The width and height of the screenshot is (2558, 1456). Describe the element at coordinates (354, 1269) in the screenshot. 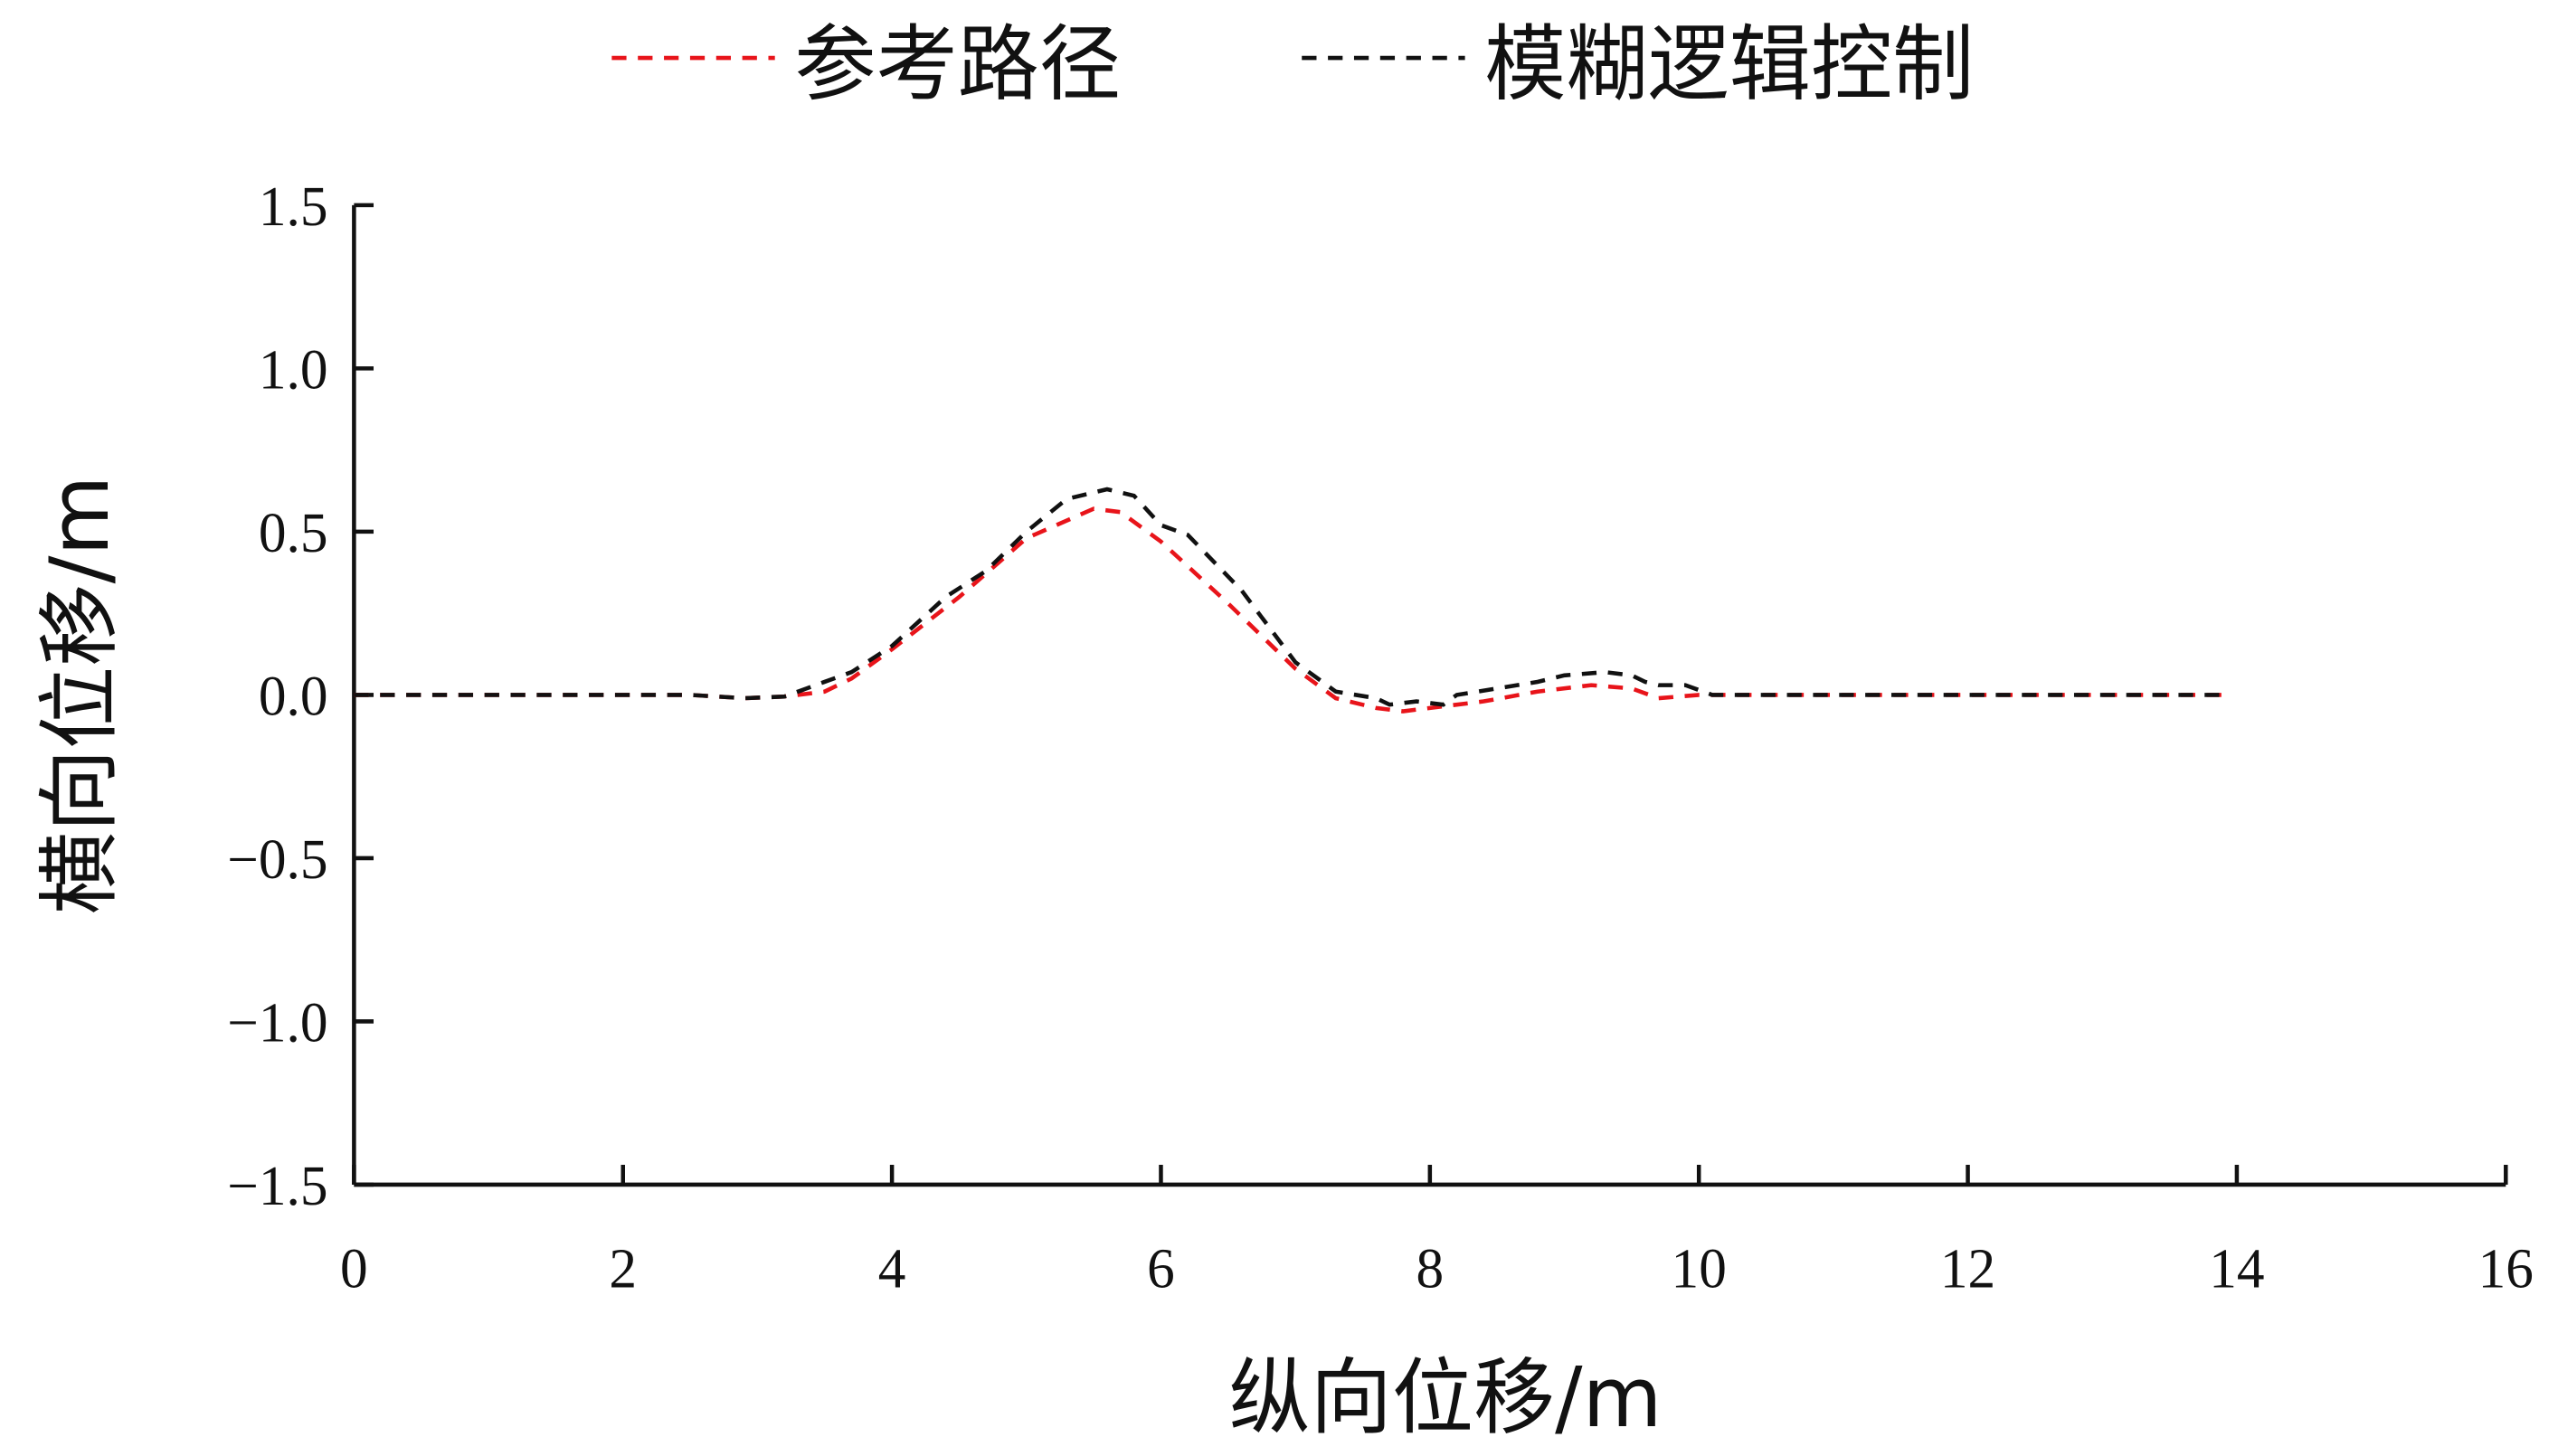

I see `x-tick-label: 0` at that location.